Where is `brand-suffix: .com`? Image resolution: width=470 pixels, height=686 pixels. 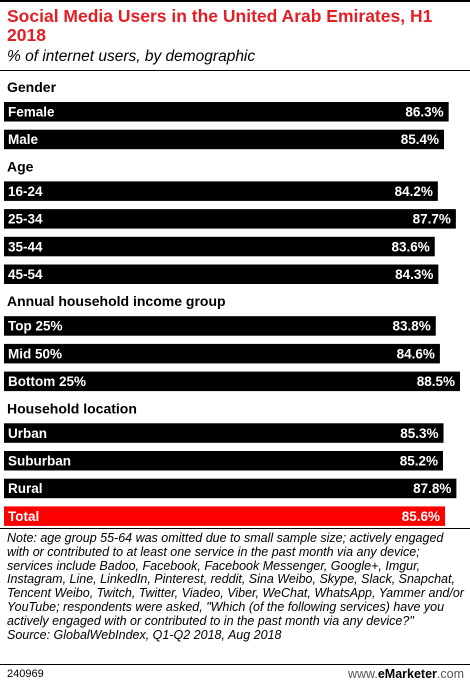 brand-suffix: .com is located at coordinates (450, 674).